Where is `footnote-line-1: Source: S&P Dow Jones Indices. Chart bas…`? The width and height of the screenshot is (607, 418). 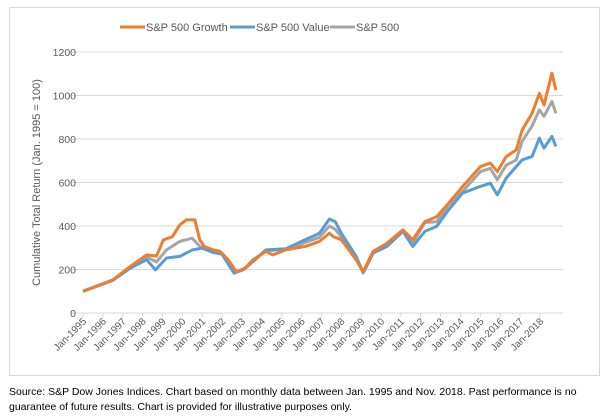 footnote-line-1: Source: S&P Dow Jones Indices. Chart bas… is located at coordinates (293, 392).